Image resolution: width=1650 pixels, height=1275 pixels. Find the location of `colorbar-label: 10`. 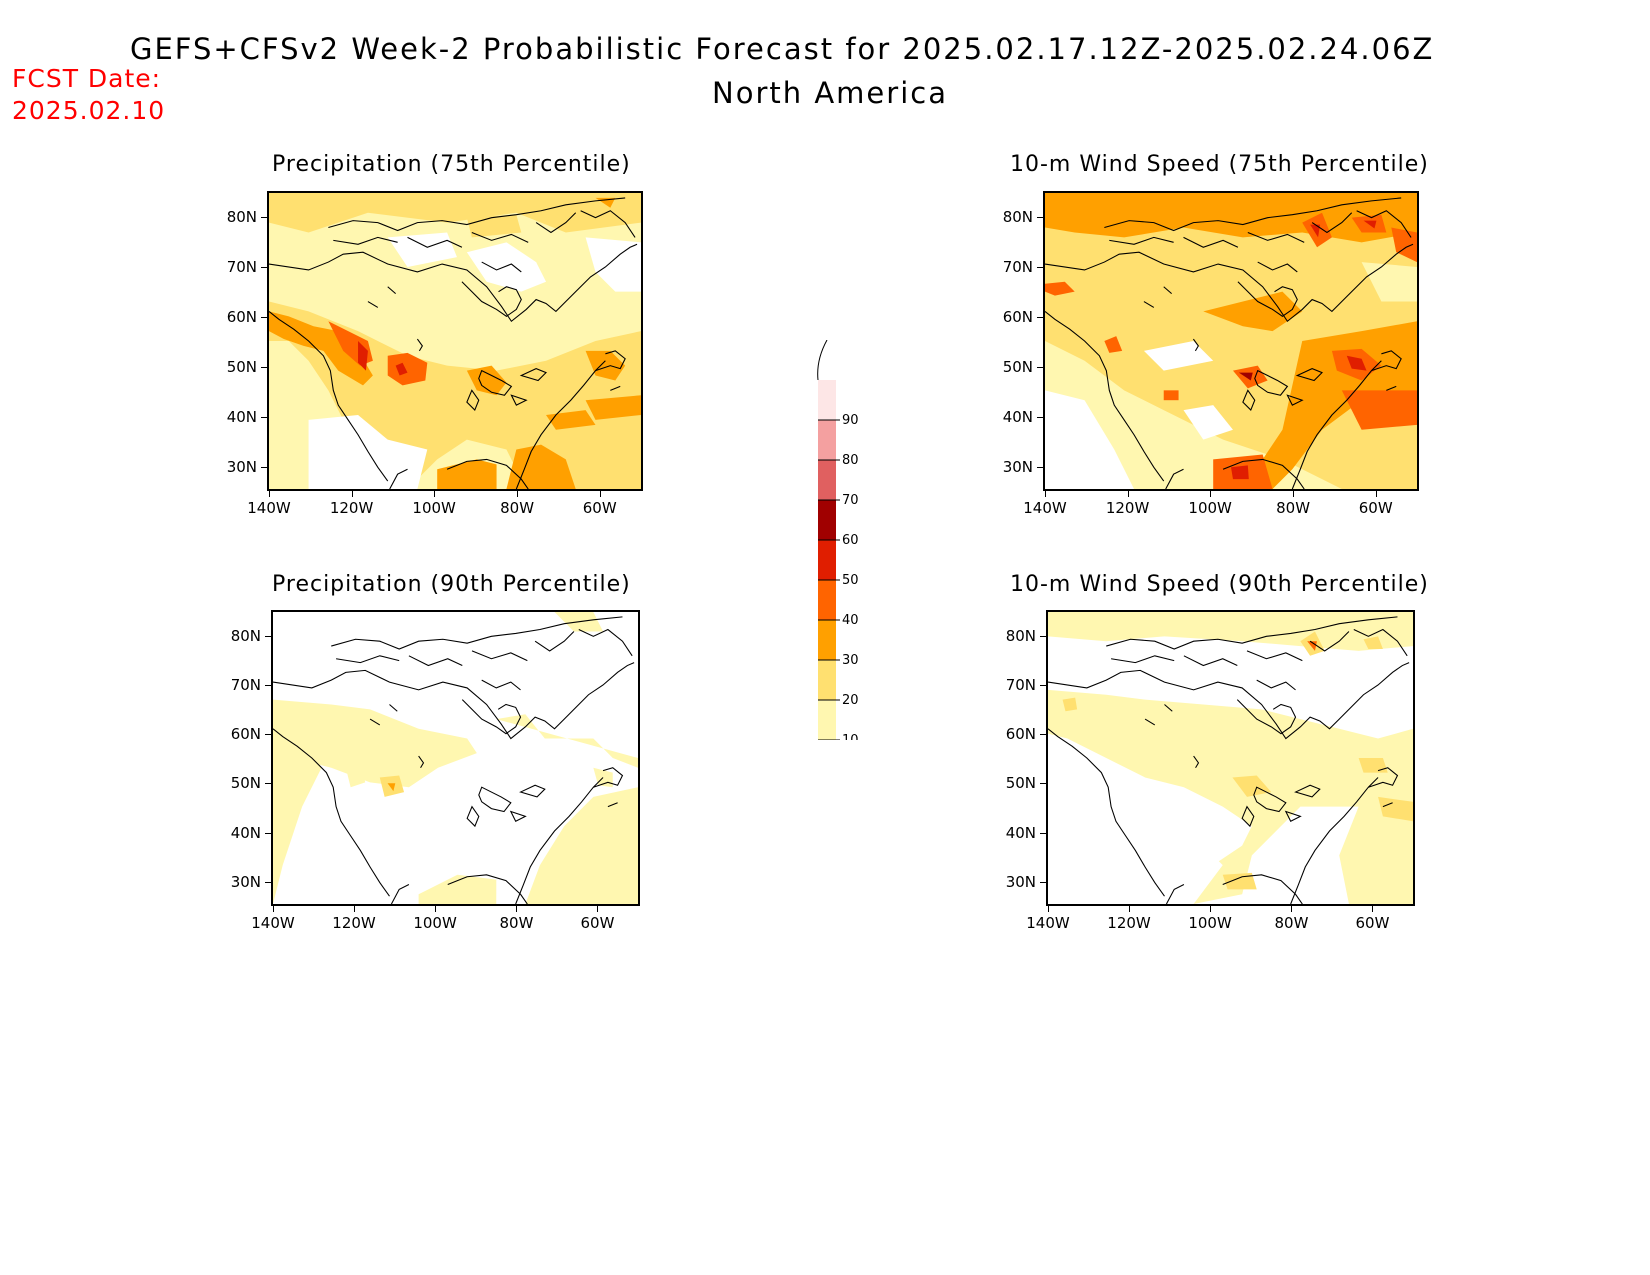

colorbar-label: 10 is located at coordinates (850, 736).